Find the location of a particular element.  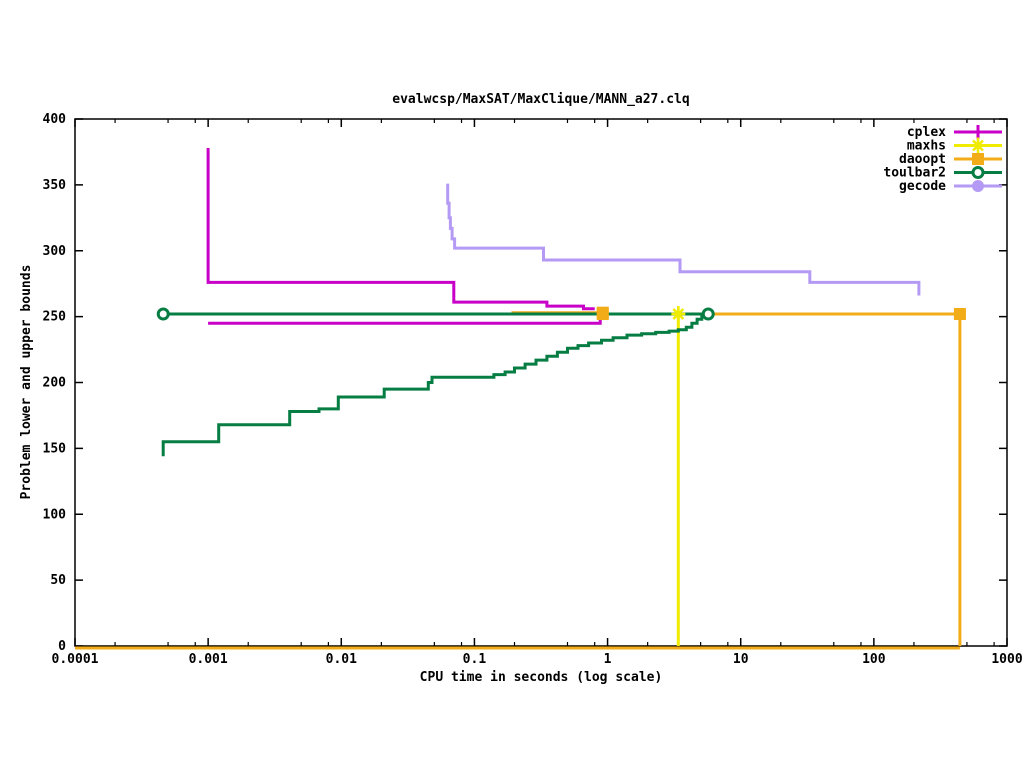

x-tick-label: 1 is located at coordinates (608, 659).